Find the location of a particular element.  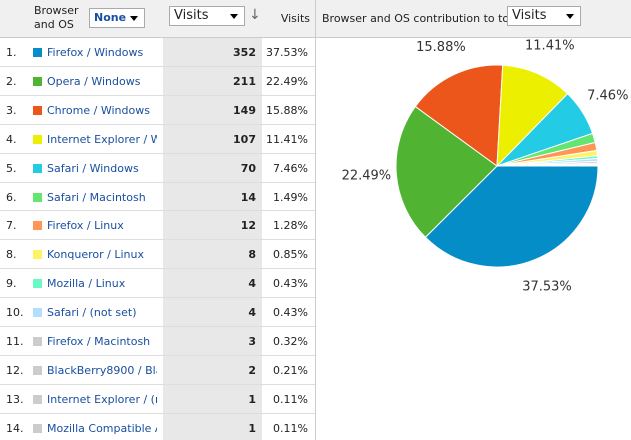

visits-cell: 211 is located at coordinates (244, 81).